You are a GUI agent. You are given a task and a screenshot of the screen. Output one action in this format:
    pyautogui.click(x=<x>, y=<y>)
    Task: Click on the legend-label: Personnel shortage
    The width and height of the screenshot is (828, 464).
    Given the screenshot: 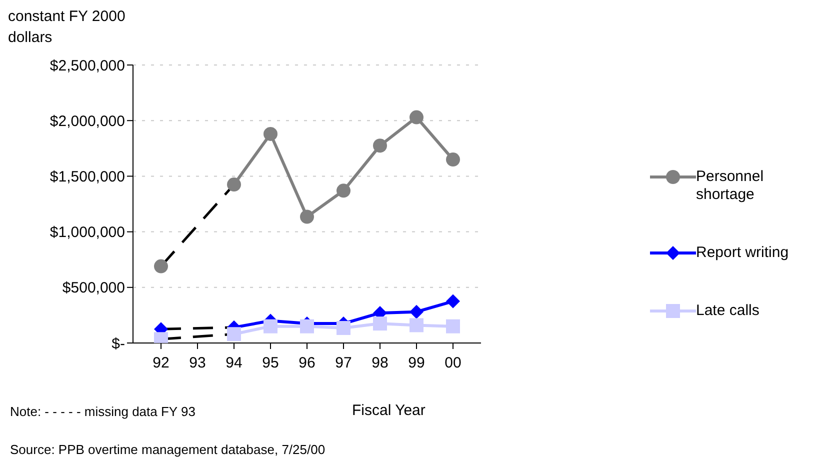 What is the action you would take?
    pyautogui.click(x=730, y=186)
    